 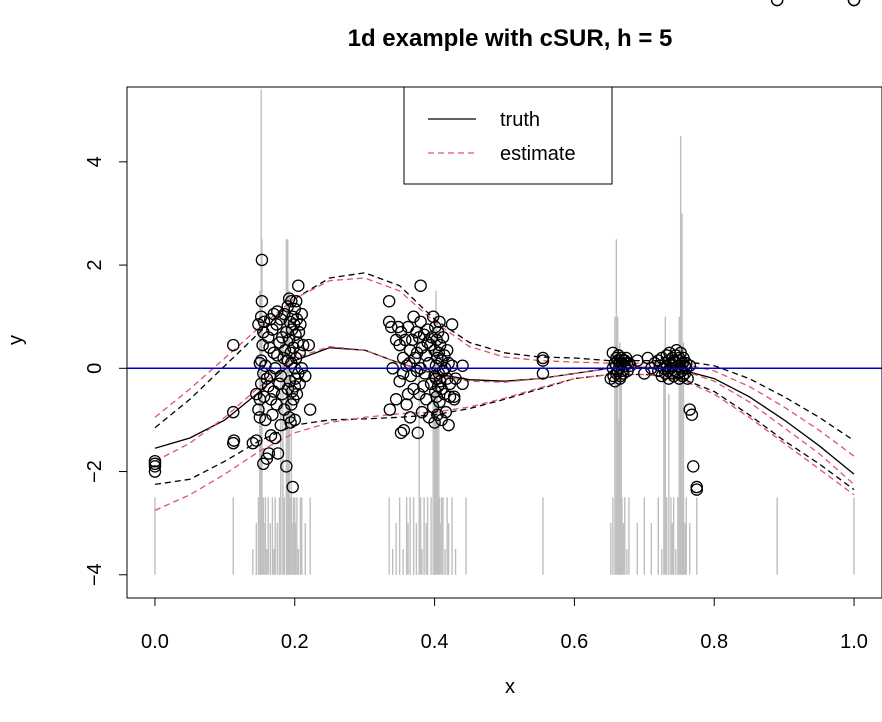 I want to click on legend-box, so click(x=508, y=135).